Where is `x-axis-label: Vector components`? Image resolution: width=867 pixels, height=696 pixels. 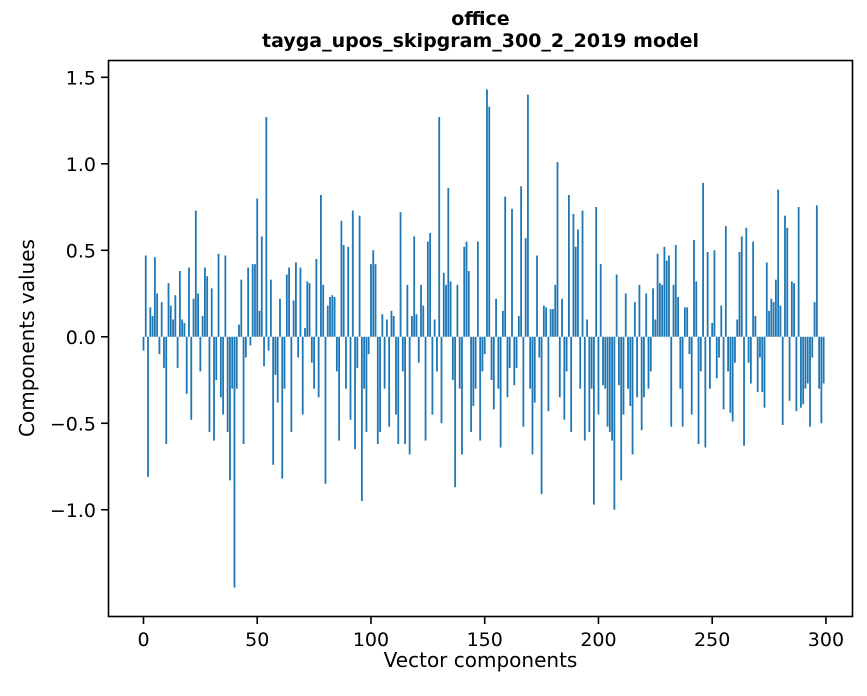 x-axis-label: Vector components is located at coordinates (480, 660).